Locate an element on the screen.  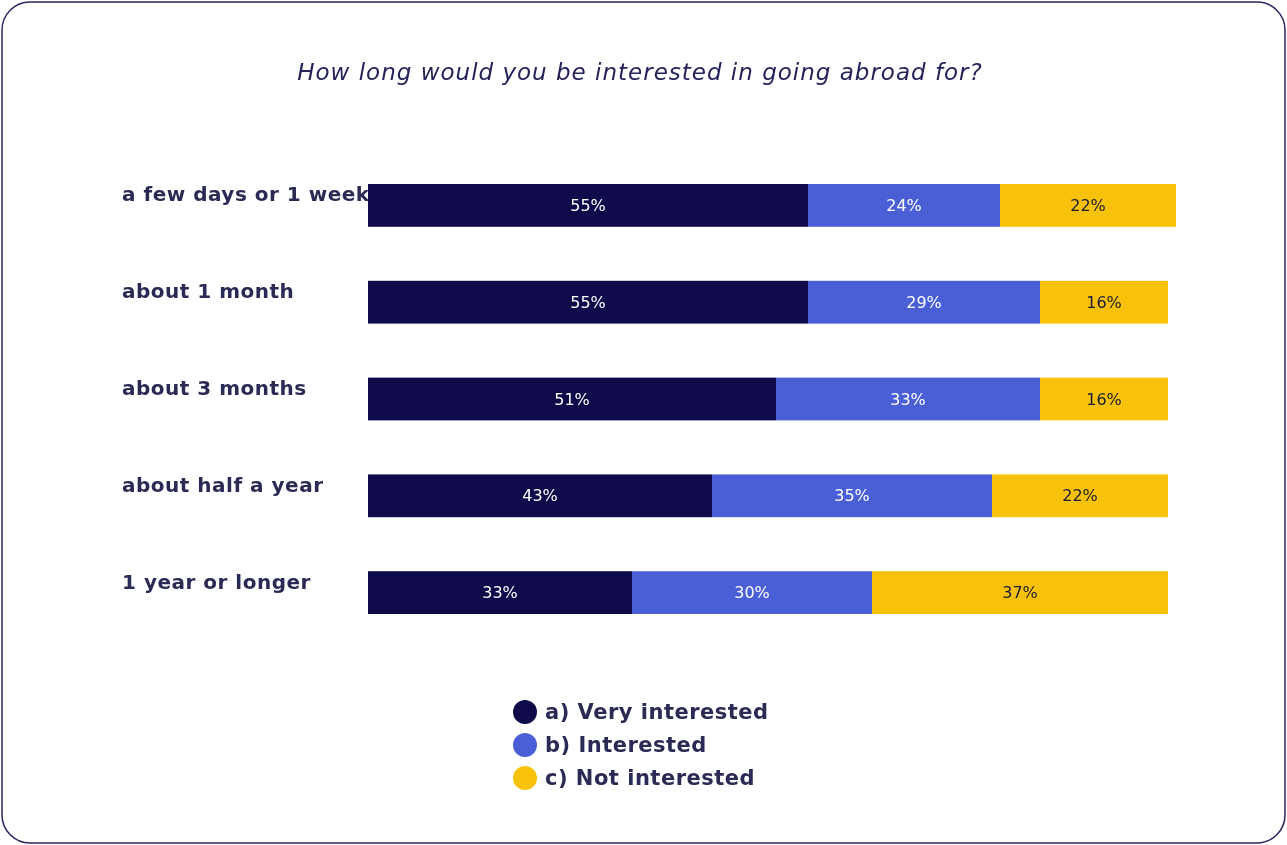
chart-title: How long would you be interested in going abroad for? is located at coordinates (640, 72).